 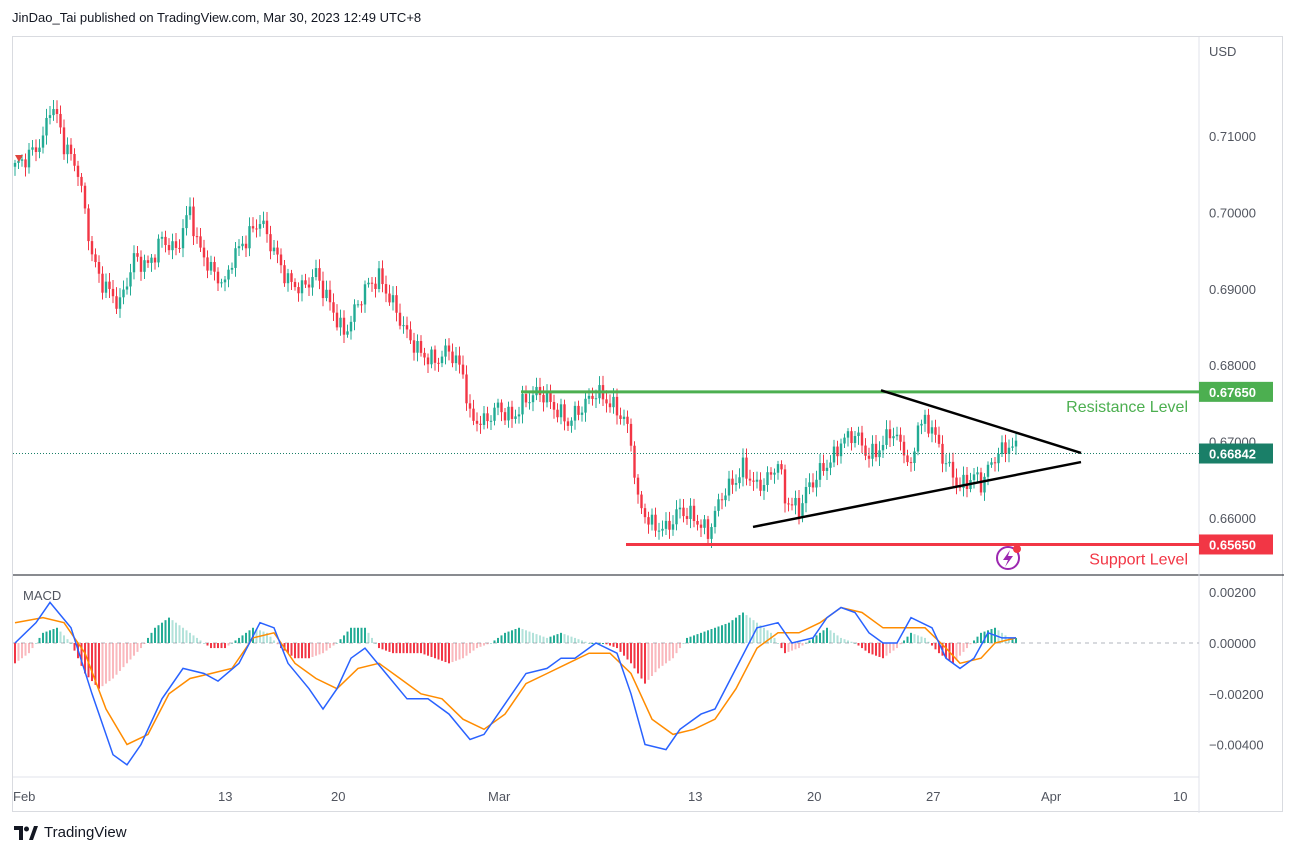 I want to click on time-axis: Feb 13 20 Mar 13 20 27 Apr 10, so click(x=600, y=796).